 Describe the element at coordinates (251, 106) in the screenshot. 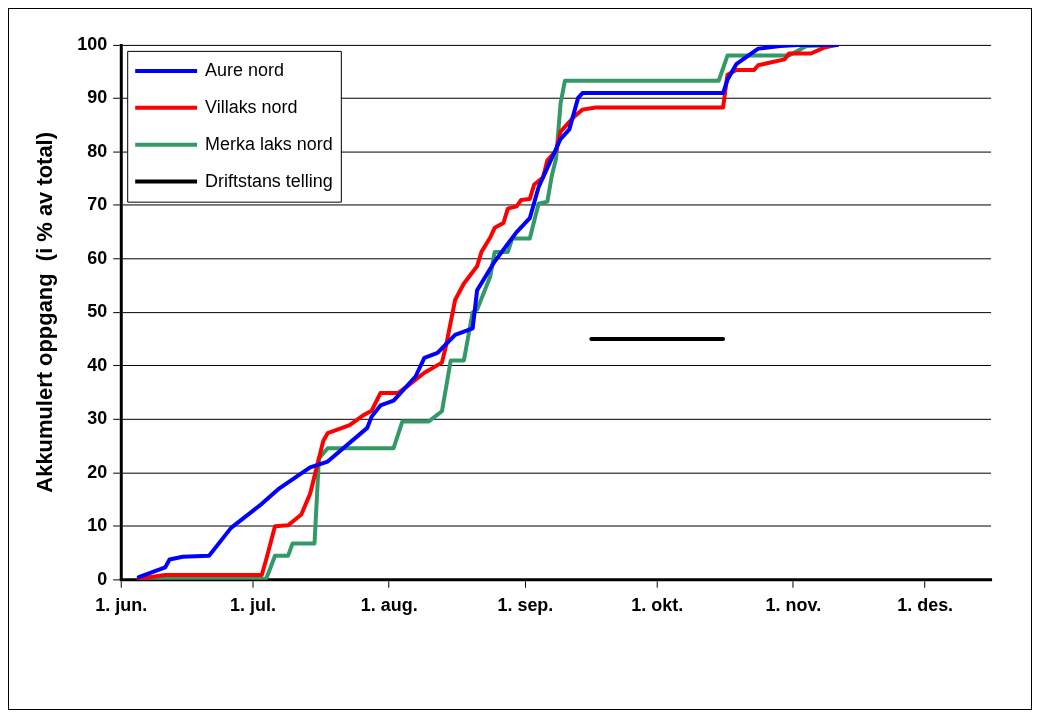

I see `legend-label: Villaks nord` at that location.